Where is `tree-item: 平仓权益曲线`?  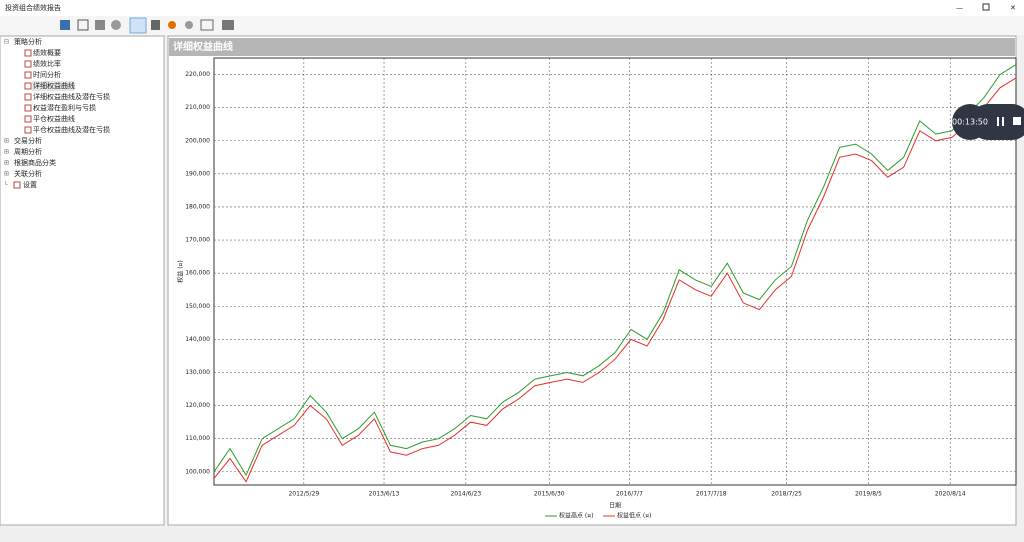
tree-item: 平仓权益曲线 is located at coordinates (54, 118).